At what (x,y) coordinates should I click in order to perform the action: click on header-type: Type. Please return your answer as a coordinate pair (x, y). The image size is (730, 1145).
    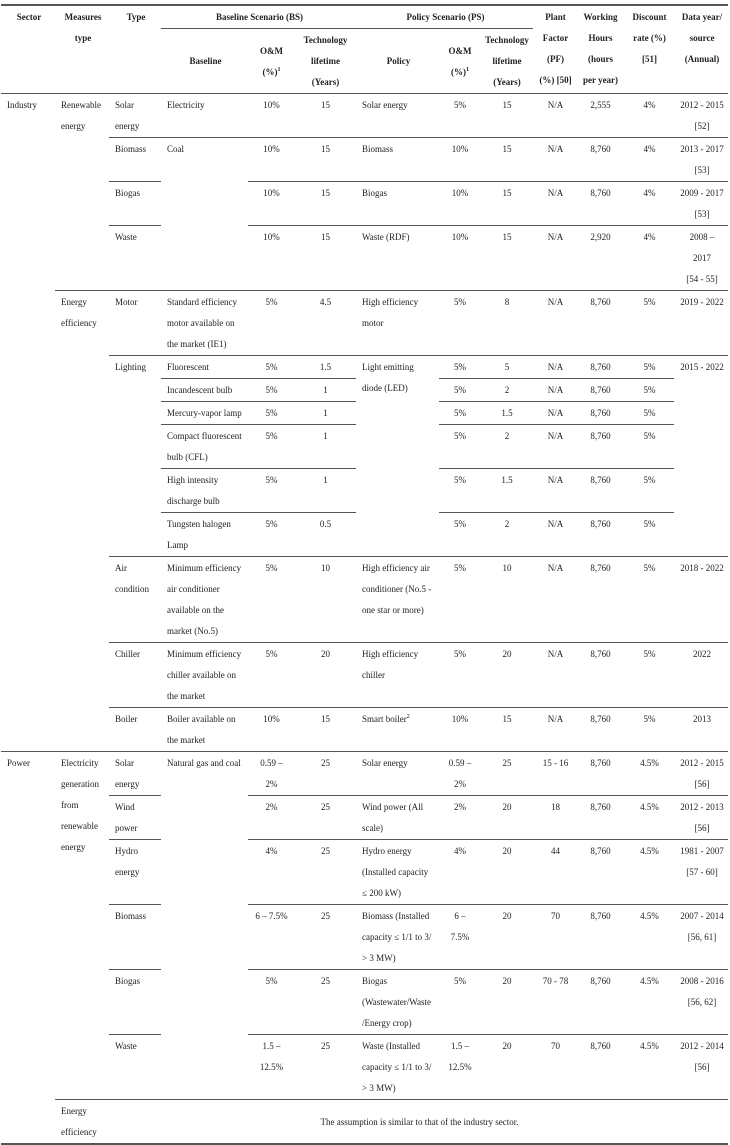
    Looking at the image, I should click on (135, 49).